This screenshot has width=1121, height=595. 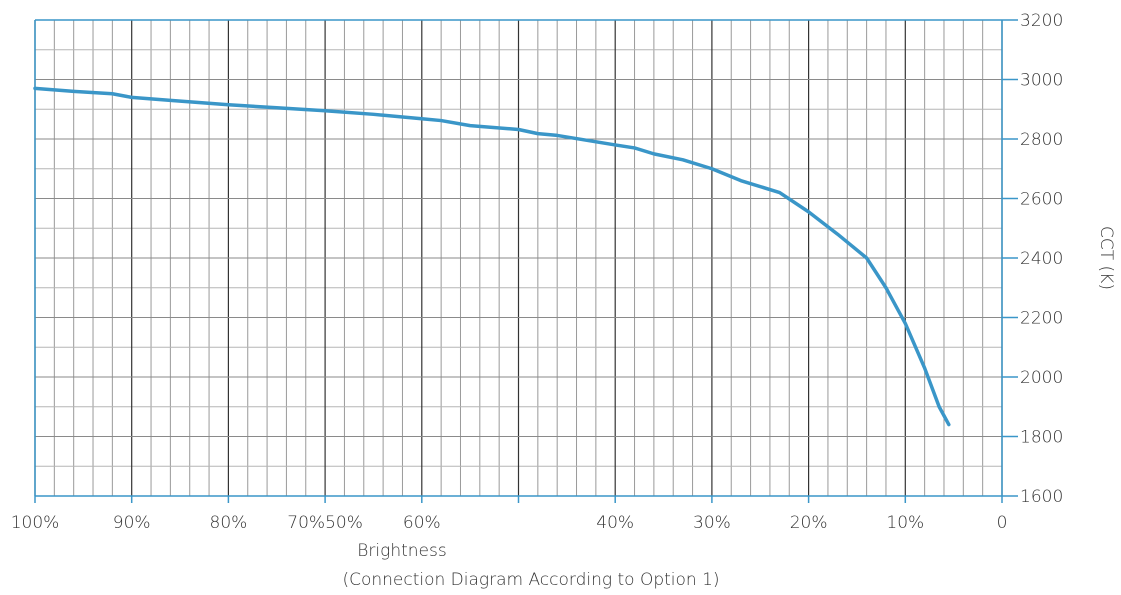 I want to click on x-tick-label: 30%, so click(x=712, y=523).